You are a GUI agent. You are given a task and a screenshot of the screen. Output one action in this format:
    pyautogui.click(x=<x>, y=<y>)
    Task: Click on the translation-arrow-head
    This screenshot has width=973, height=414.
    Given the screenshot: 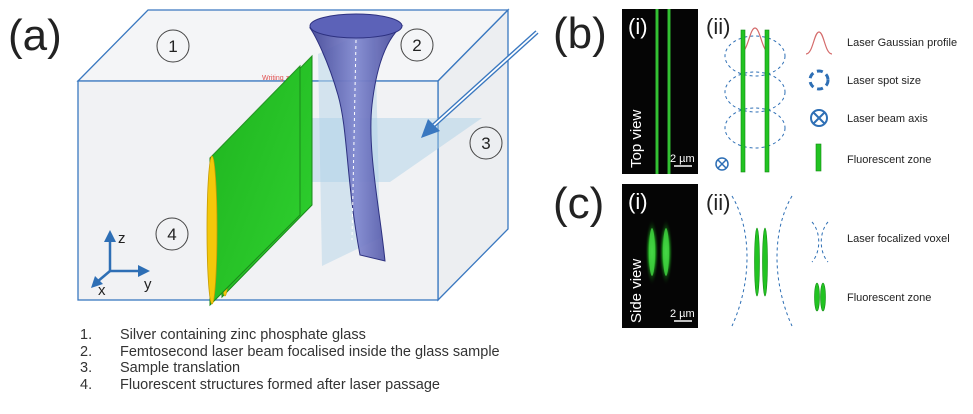 What is the action you would take?
    pyautogui.click(x=430, y=128)
    